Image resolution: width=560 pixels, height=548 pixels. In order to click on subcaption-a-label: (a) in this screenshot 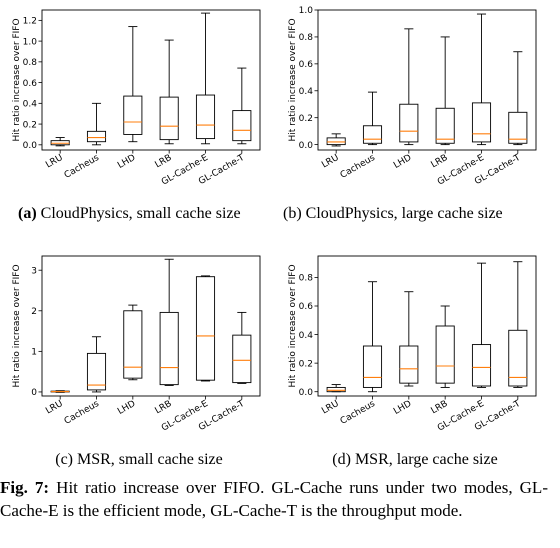, I will do `click(27, 213)`.